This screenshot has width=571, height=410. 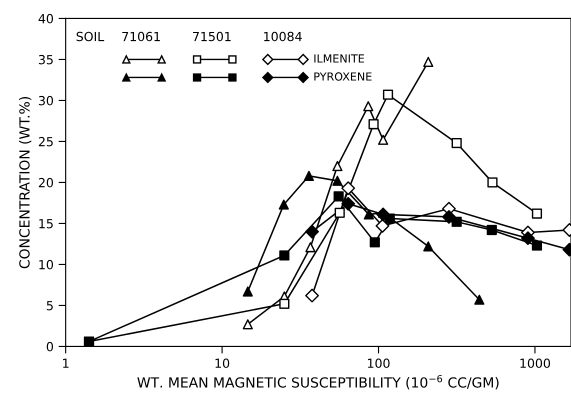 What do you see at coordinates (45, 59) in the screenshot?
I see `y-tick-label: 35` at bounding box center [45, 59].